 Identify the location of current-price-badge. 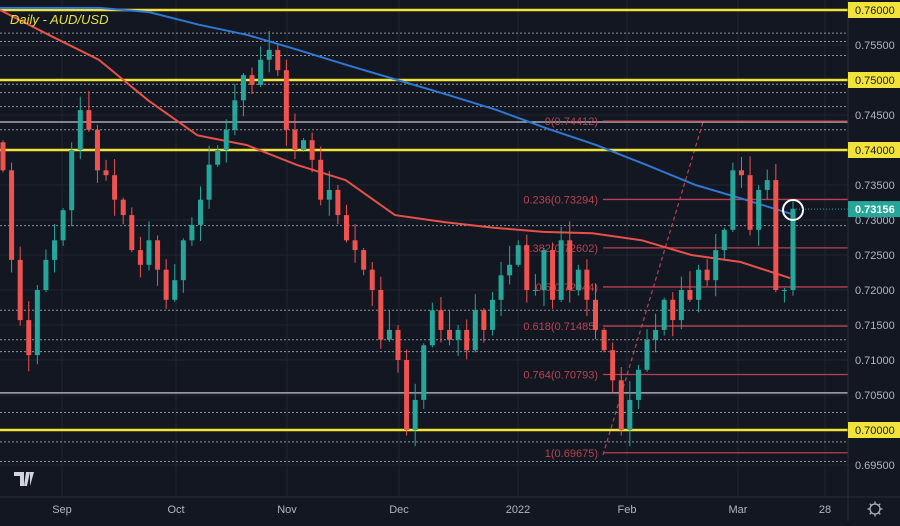
(874, 209).